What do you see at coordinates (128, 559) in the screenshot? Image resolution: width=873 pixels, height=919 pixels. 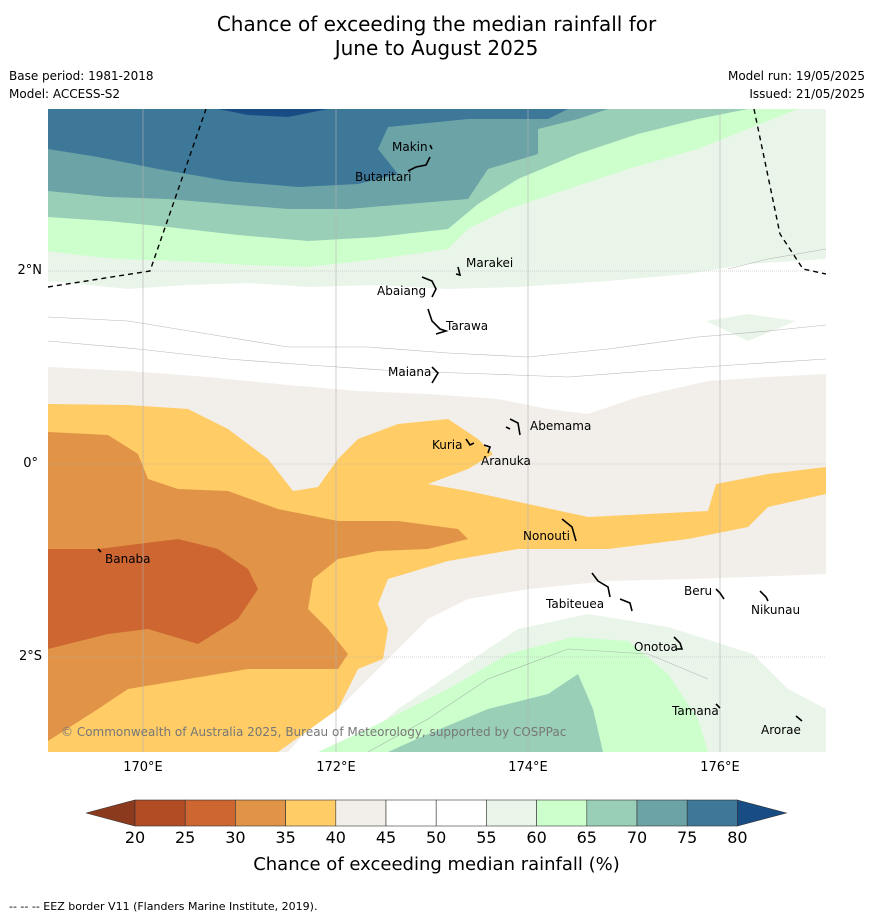 I see `place-label-banaba: Banaba` at bounding box center [128, 559].